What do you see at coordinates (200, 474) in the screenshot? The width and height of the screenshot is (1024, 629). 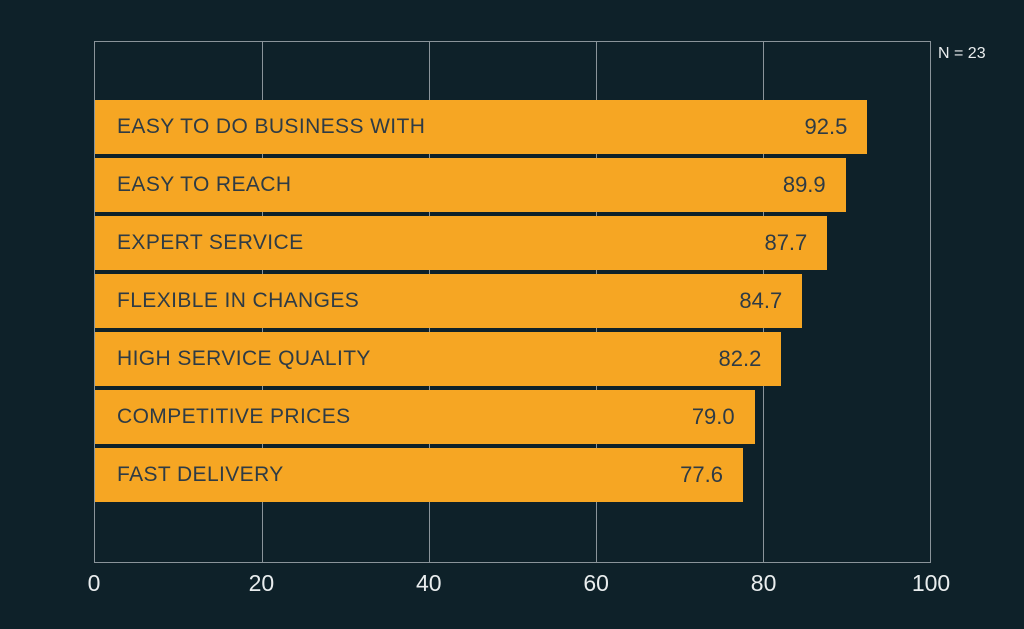 I see `bar-category-label: FAST DELIVERY` at bounding box center [200, 474].